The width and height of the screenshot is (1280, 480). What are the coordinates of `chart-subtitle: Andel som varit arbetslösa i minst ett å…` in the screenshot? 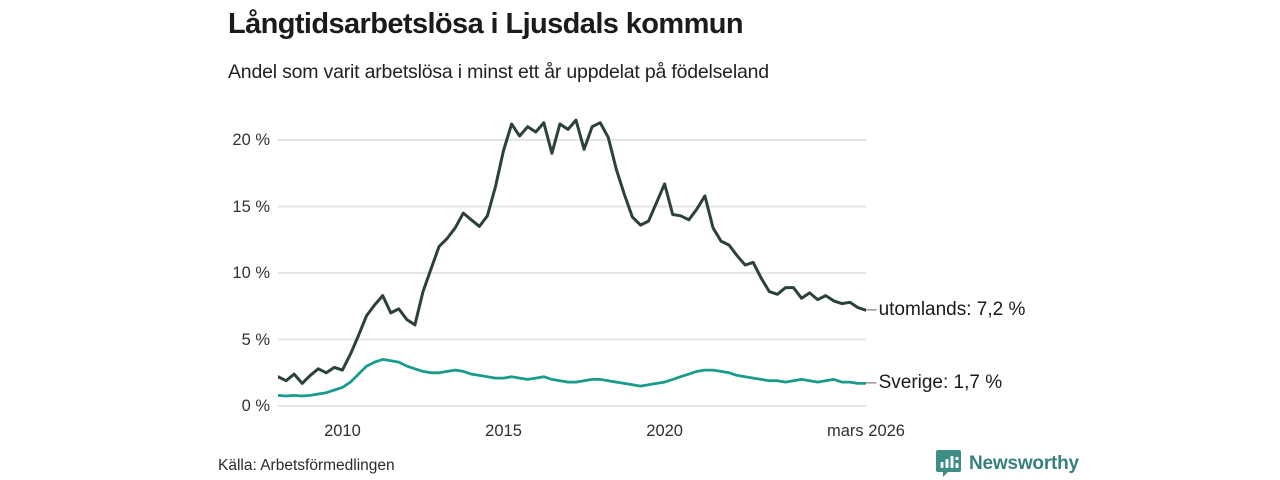 It's located at (498, 72).